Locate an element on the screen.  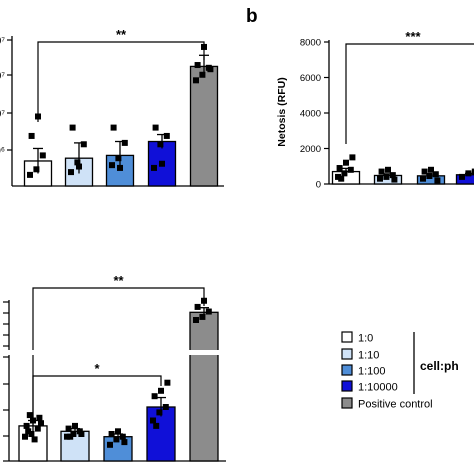
significance-label-1: *** is located at coordinates (413, 36).